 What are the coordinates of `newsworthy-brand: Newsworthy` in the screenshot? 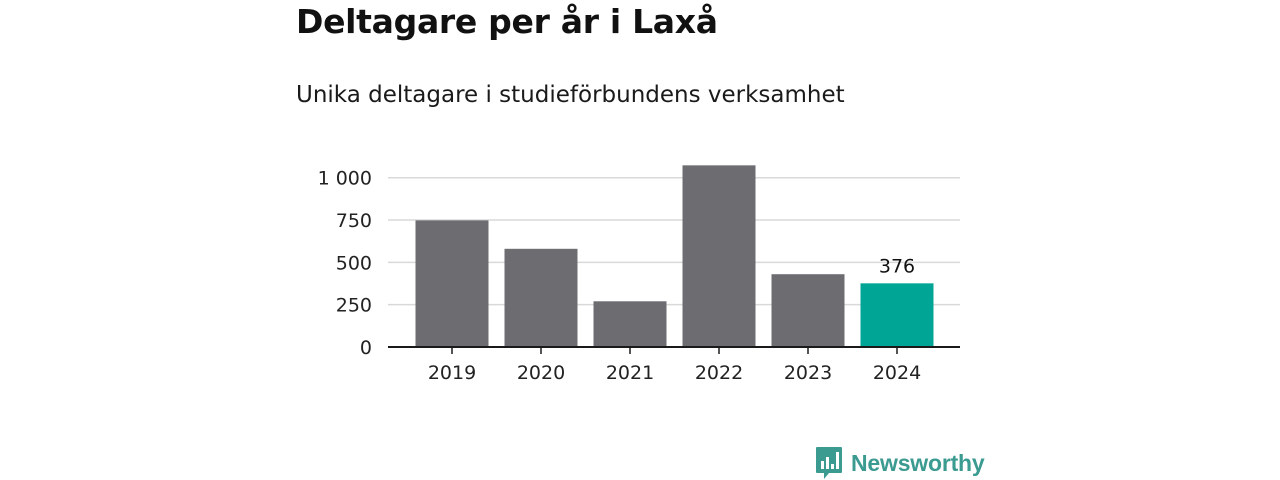 It's located at (900, 463).